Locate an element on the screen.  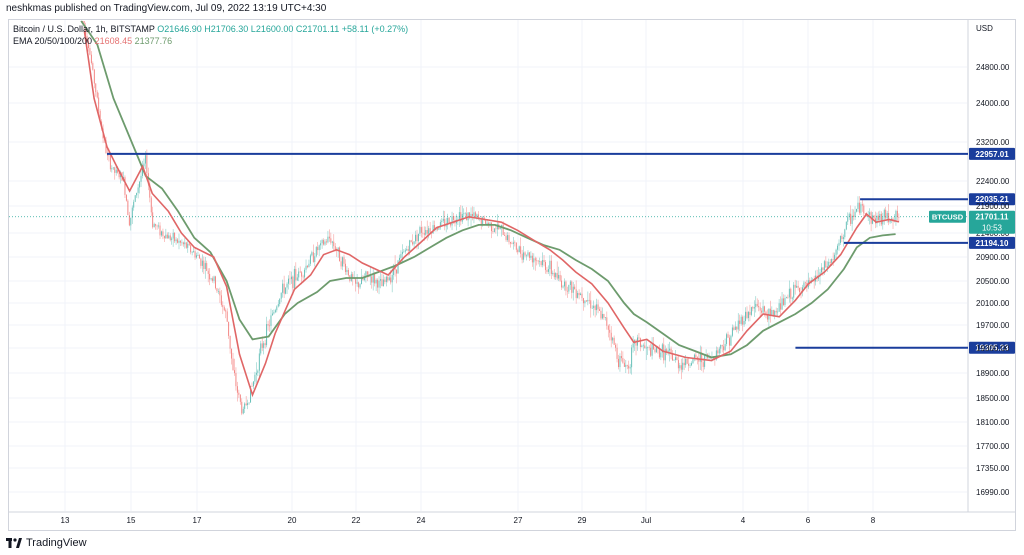
y-tick-label-12: 18500.00 is located at coordinates (993, 398).